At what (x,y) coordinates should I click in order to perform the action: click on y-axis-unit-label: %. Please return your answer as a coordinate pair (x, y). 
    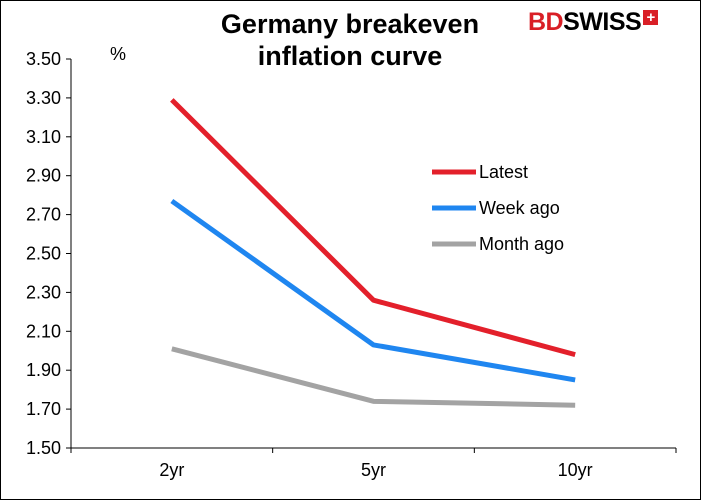
    Looking at the image, I should click on (118, 54).